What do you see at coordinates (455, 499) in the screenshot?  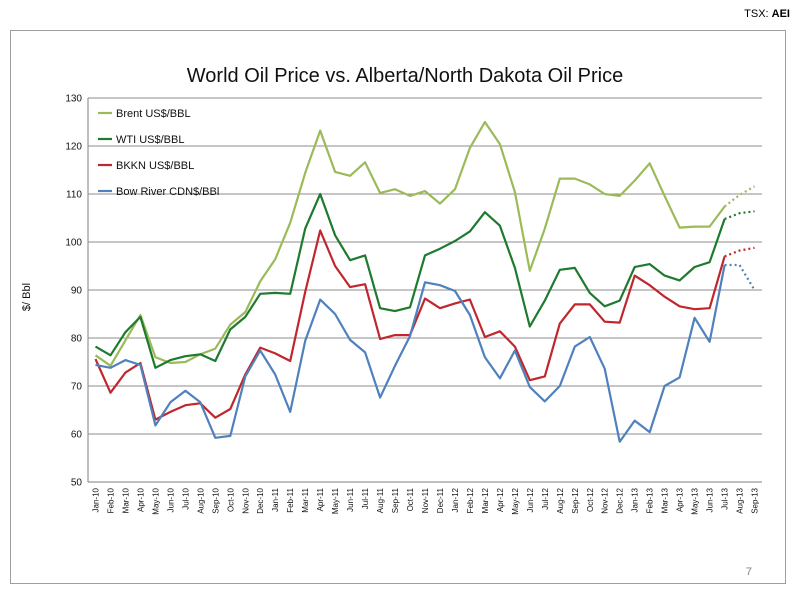 I see `x-tick-label: Jan-12` at bounding box center [455, 499].